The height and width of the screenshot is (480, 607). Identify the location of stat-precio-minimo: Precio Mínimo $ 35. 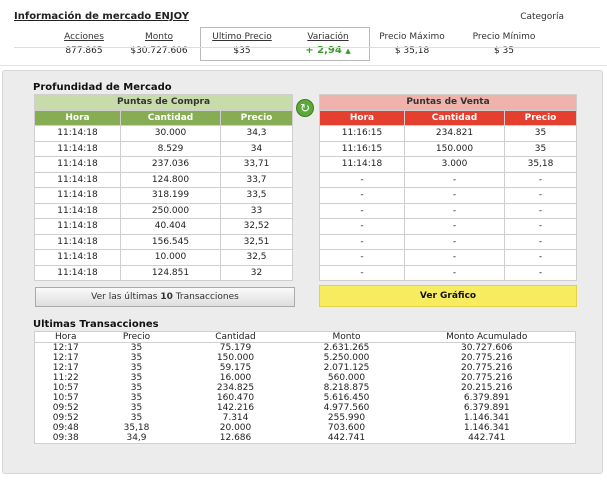
(504, 45).